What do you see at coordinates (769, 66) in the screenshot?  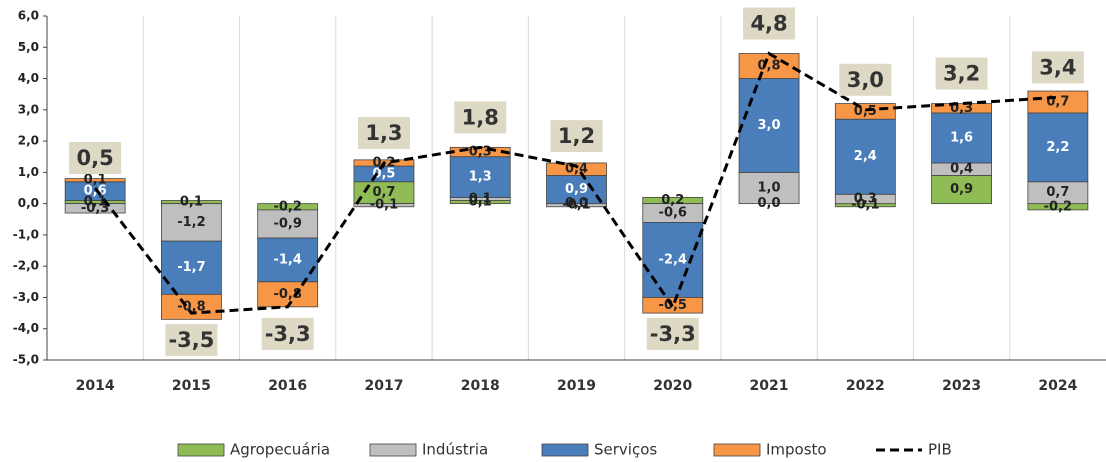 I see `data-label: 0,8` at bounding box center [769, 66].